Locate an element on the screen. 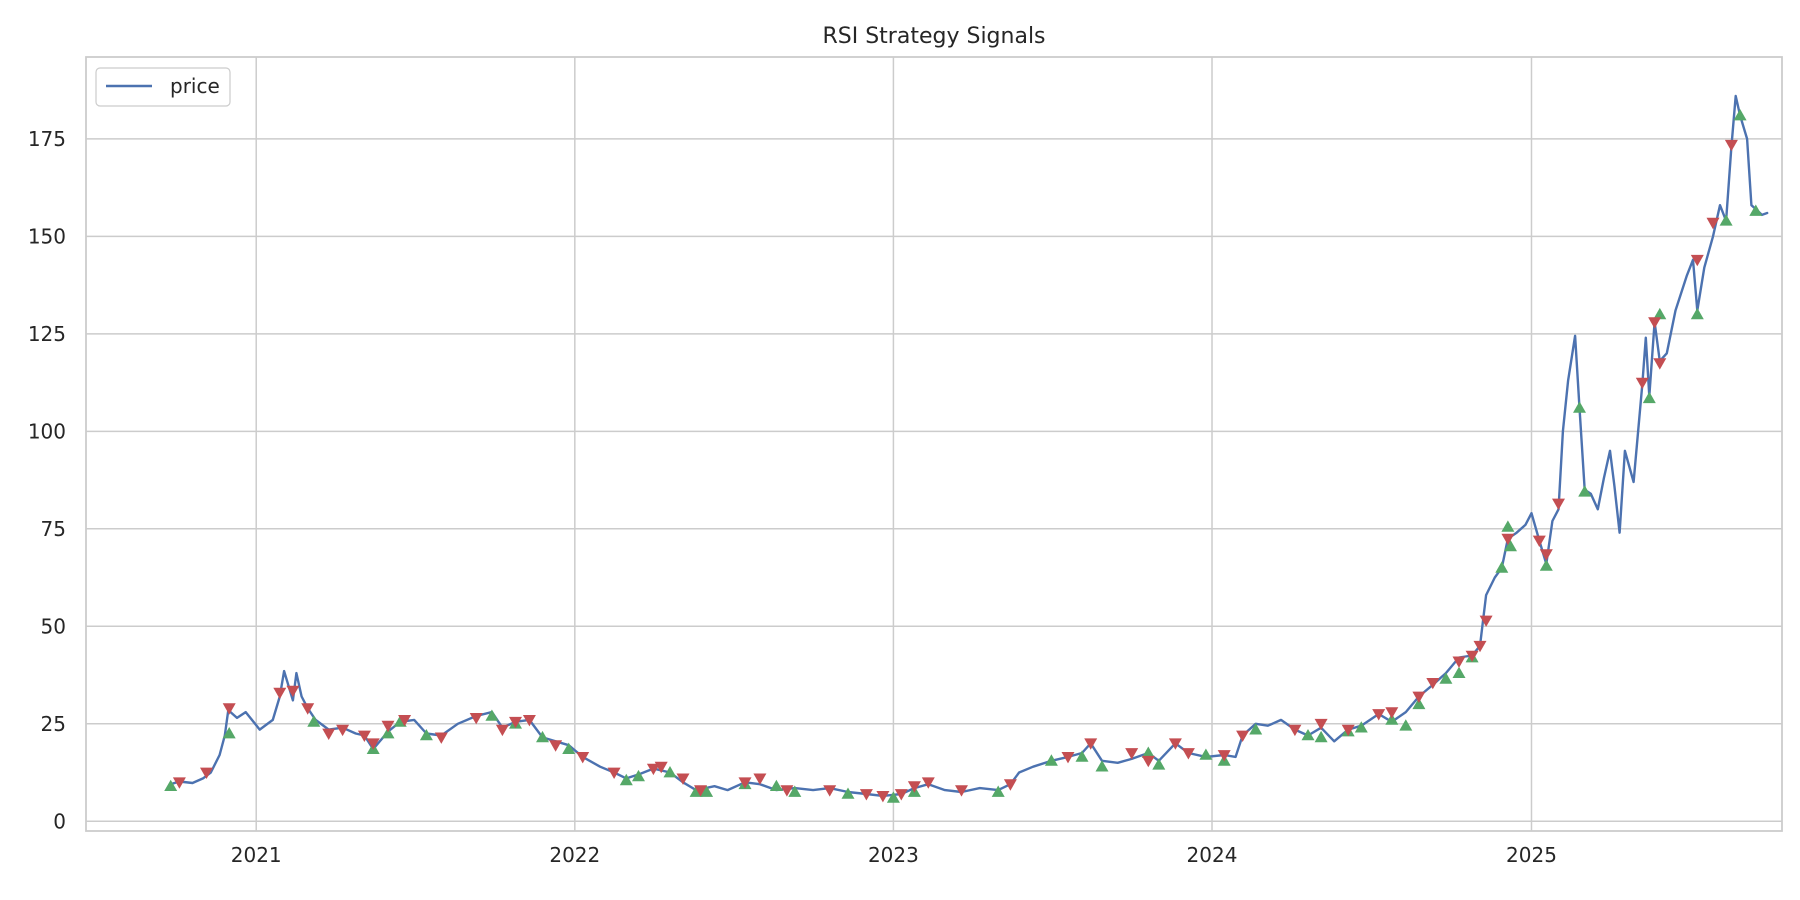  y-tick-label: 125 is located at coordinates (47, 334).